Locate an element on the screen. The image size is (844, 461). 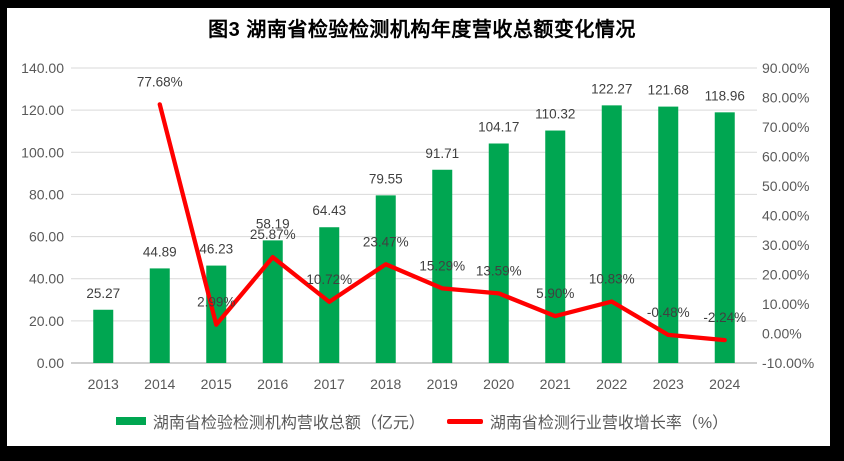
svg-text: 2020 is located at coordinates (498, 384).